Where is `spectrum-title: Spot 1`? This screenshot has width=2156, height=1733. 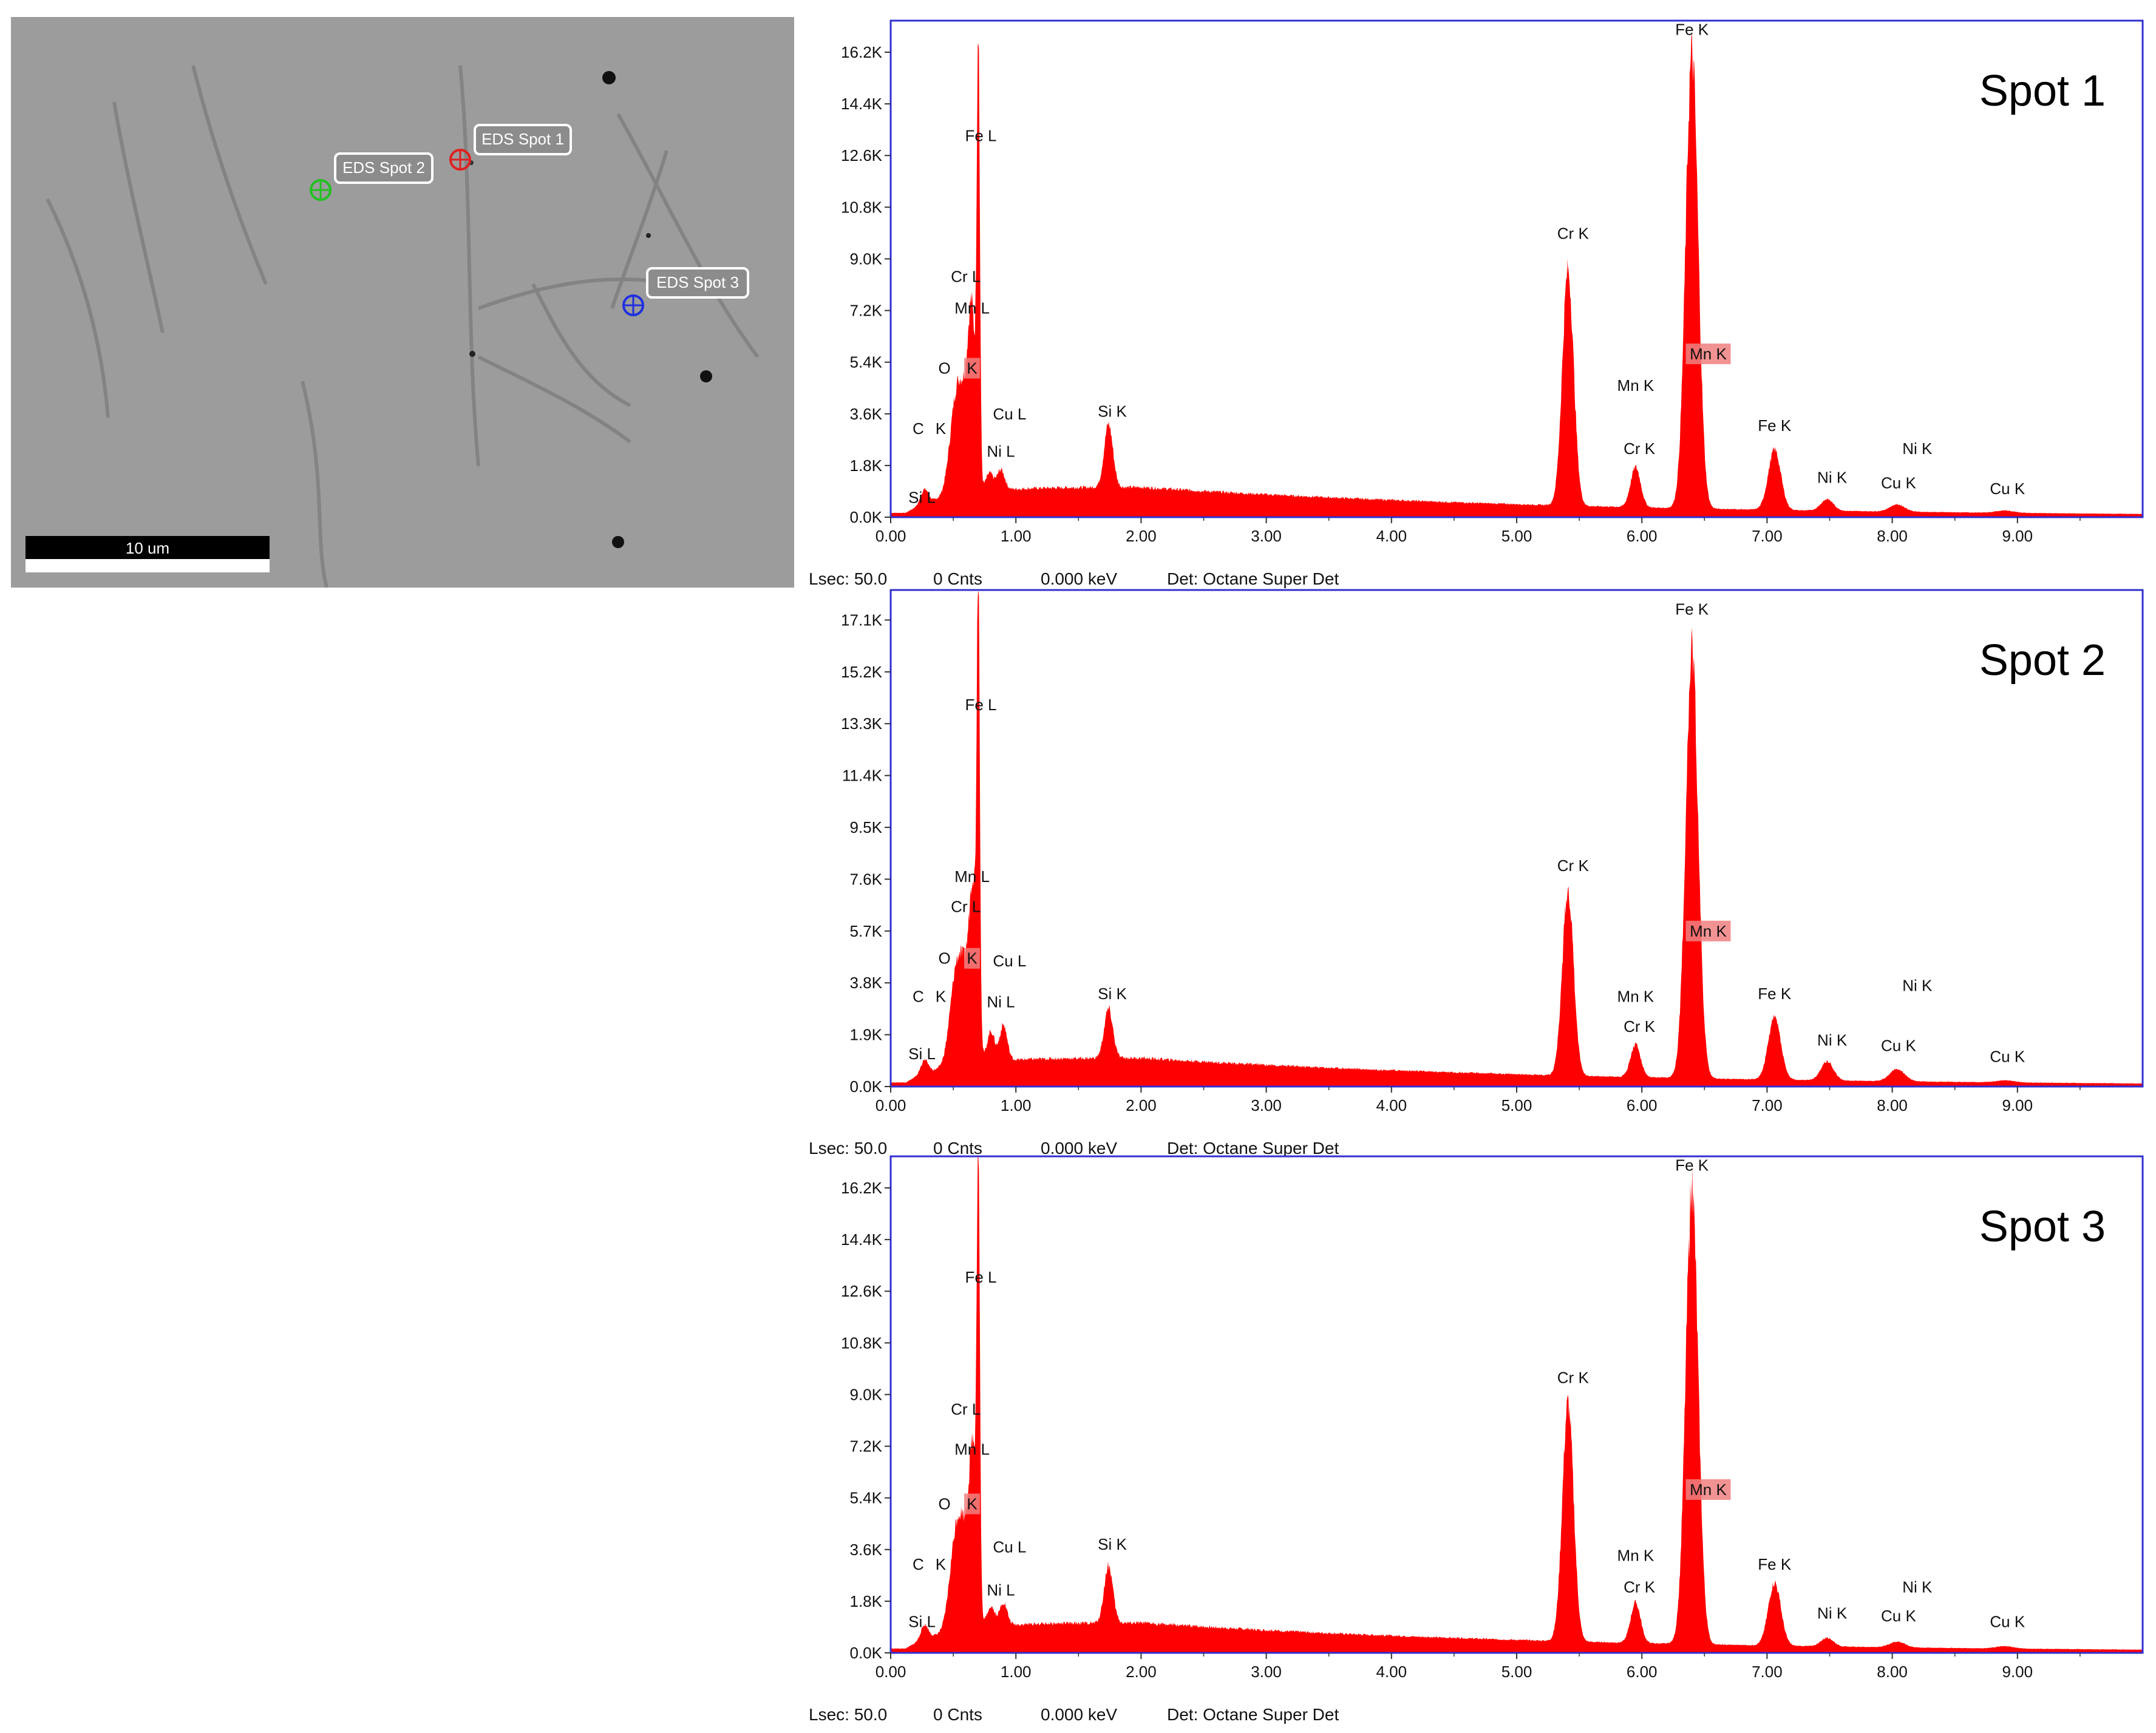 spectrum-title: Spot 1 is located at coordinates (2042, 91).